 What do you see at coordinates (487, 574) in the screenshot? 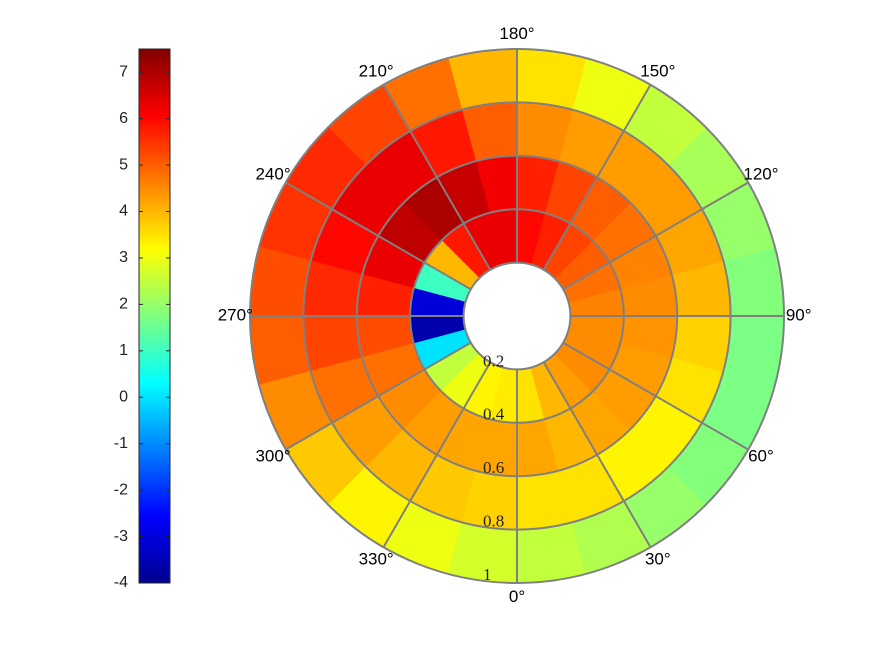
I see `r-tick-label: 1` at bounding box center [487, 574].